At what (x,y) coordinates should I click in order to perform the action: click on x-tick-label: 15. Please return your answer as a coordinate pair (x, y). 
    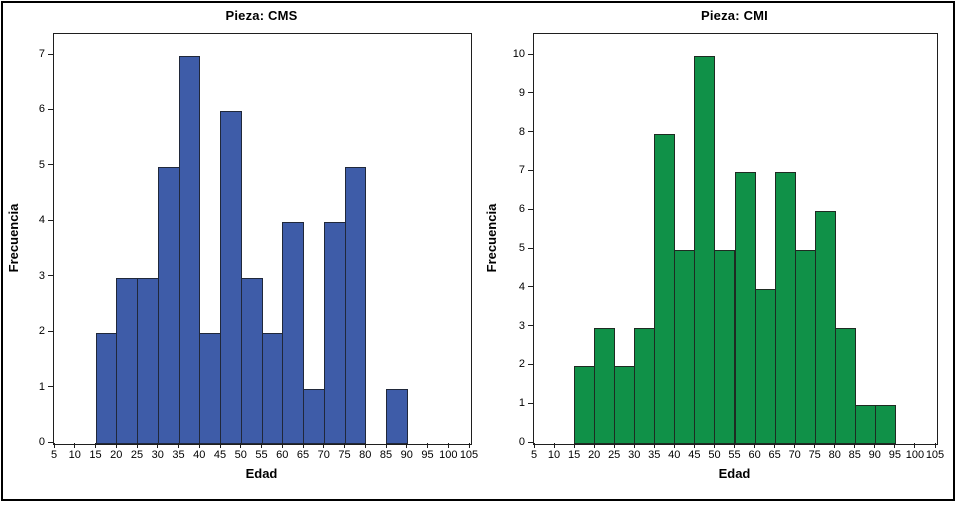
    Looking at the image, I should click on (574, 455).